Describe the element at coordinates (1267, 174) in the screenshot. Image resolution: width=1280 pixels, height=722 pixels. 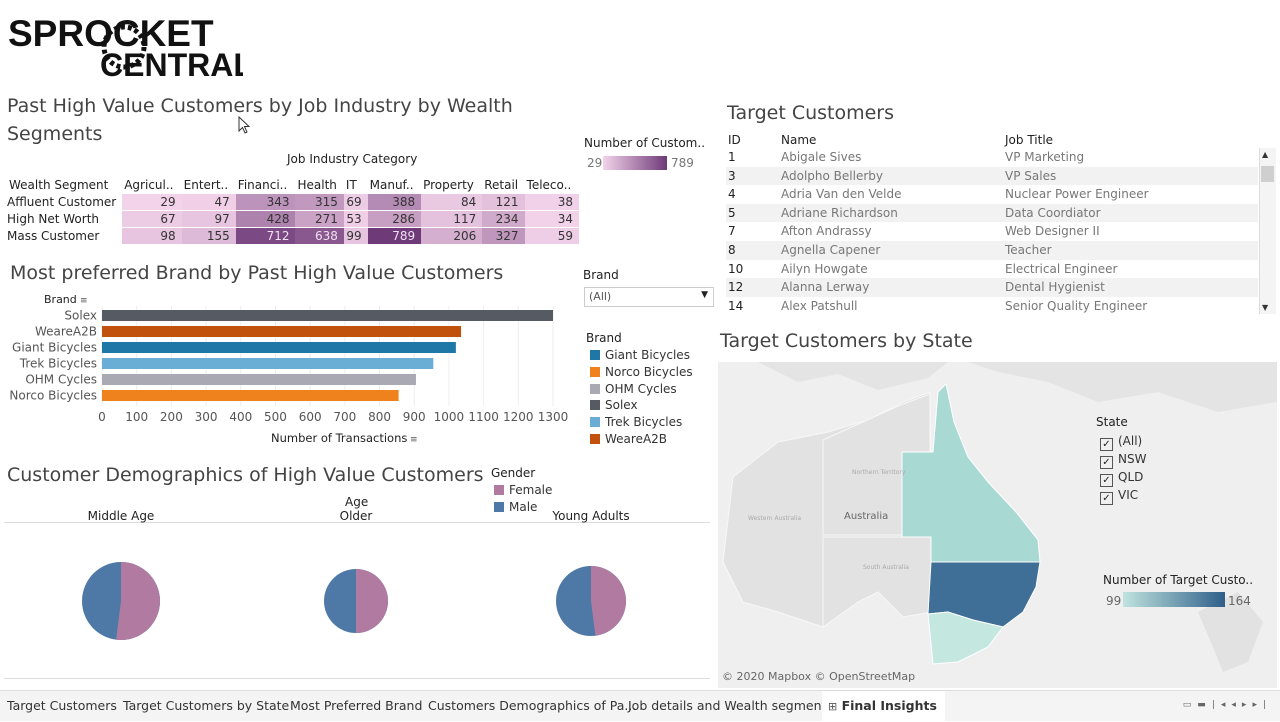
I see `scroll-thumb` at that location.